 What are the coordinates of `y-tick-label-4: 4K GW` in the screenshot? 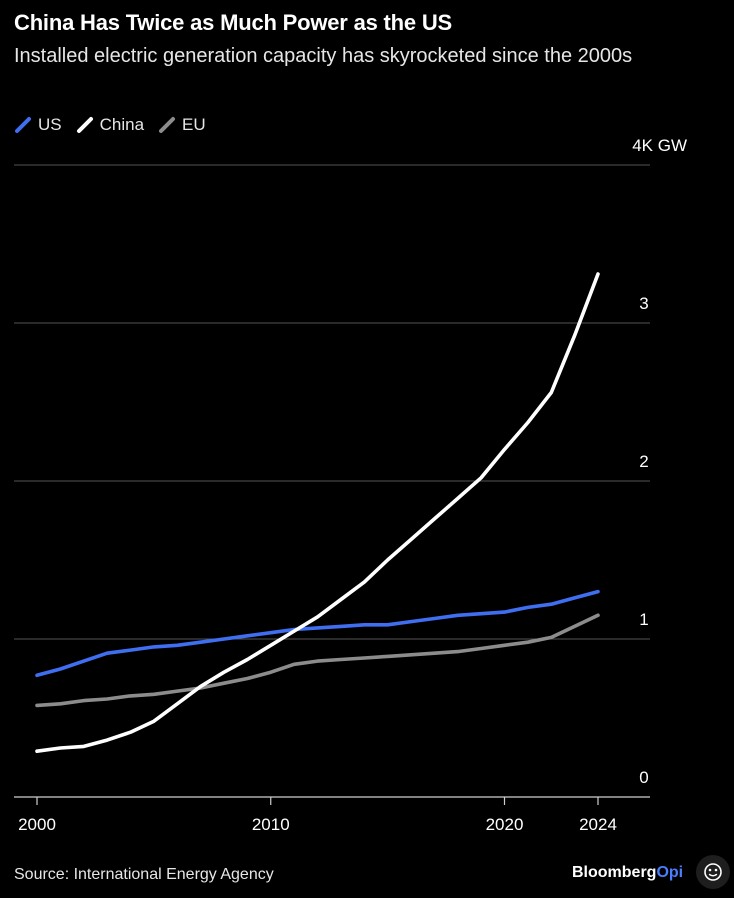 It's located at (659, 145).